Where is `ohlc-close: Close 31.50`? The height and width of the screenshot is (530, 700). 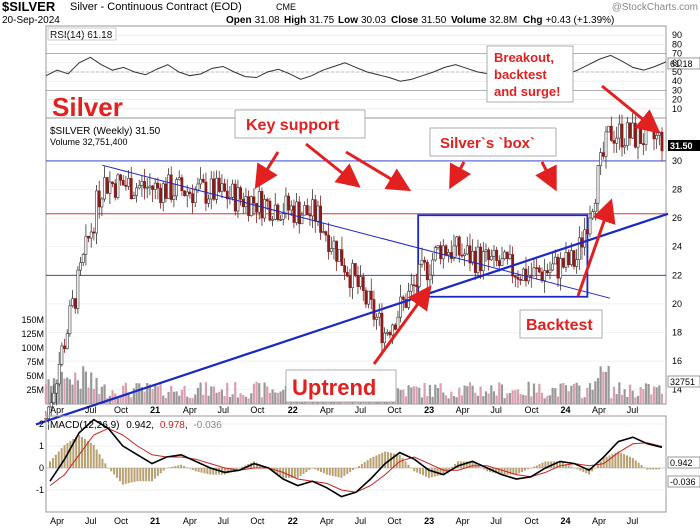
ohlc-close: Close 31.50 is located at coordinates (419, 20).